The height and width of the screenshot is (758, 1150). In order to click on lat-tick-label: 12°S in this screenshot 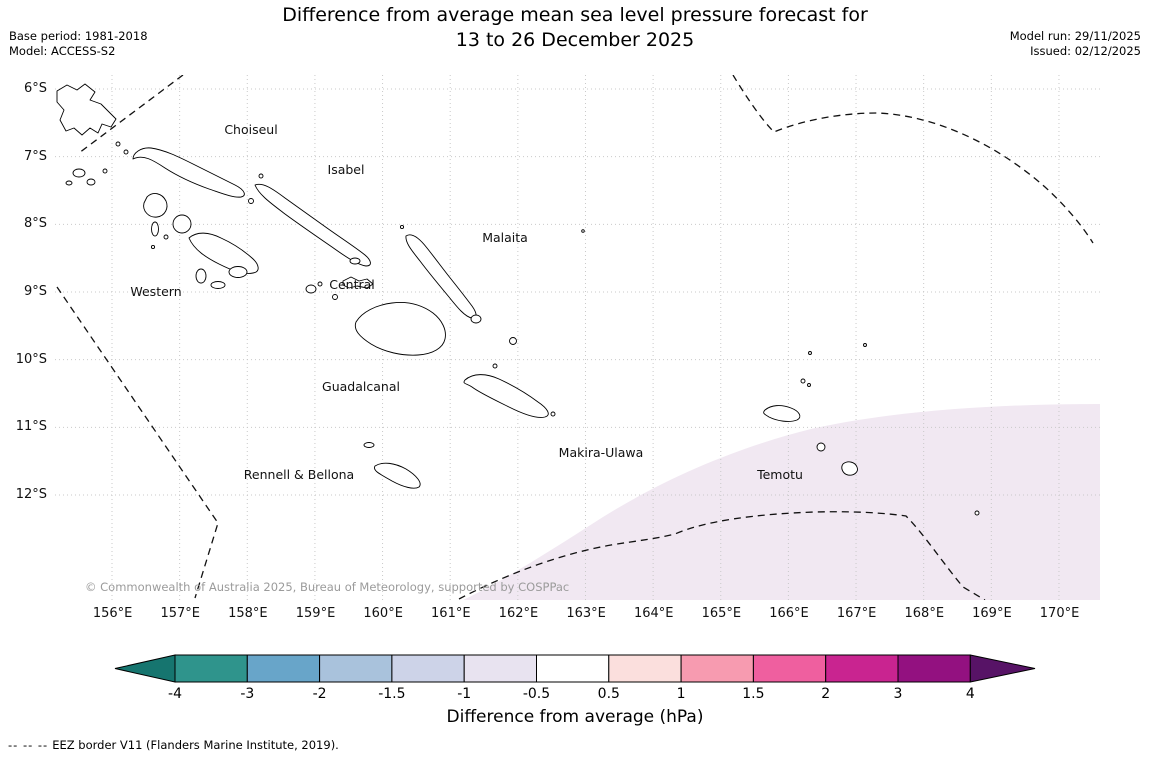, I will do `click(31, 495)`.